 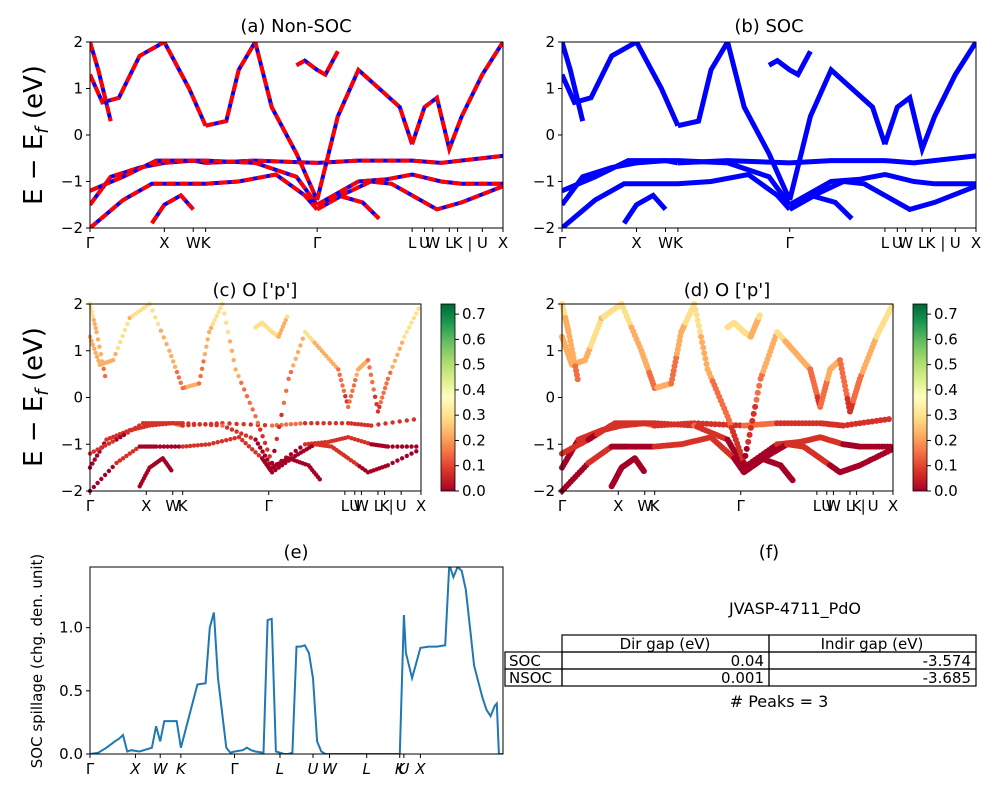 I want to click on table-cell: -3.685, so click(x=947, y=678).